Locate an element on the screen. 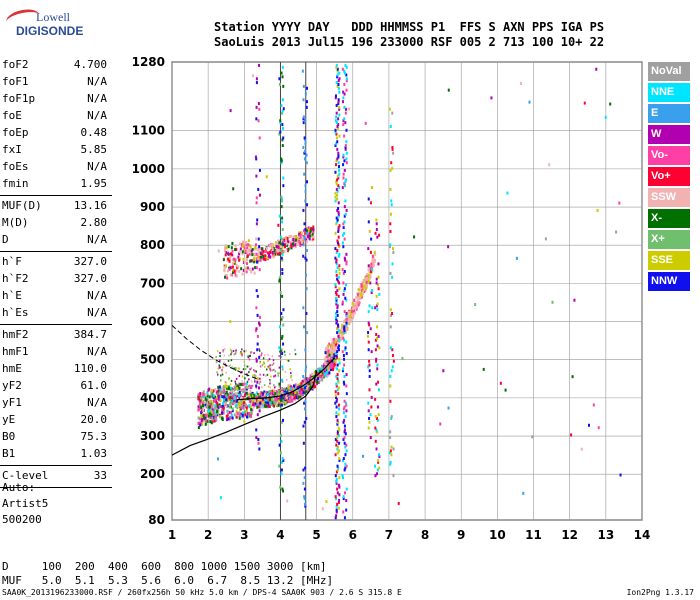 This screenshot has height=600, width=700. param-separator is located at coordinates (56, 195).